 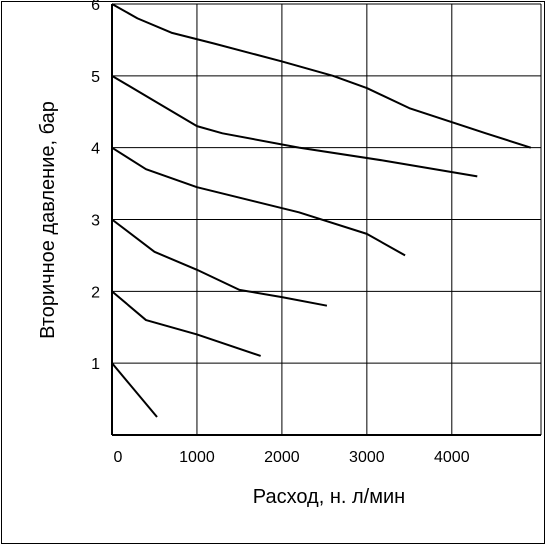 What do you see at coordinates (118, 457) in the screenshot?
I see `x-tick-label: 0` at bounding box center [118, 457].